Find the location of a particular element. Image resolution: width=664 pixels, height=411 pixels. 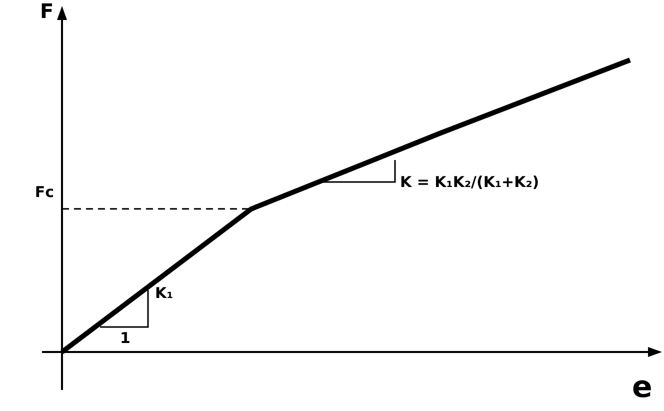

annotation: K = K₁K₂/(K₁+K₂) is located at coordinates (470, 182).